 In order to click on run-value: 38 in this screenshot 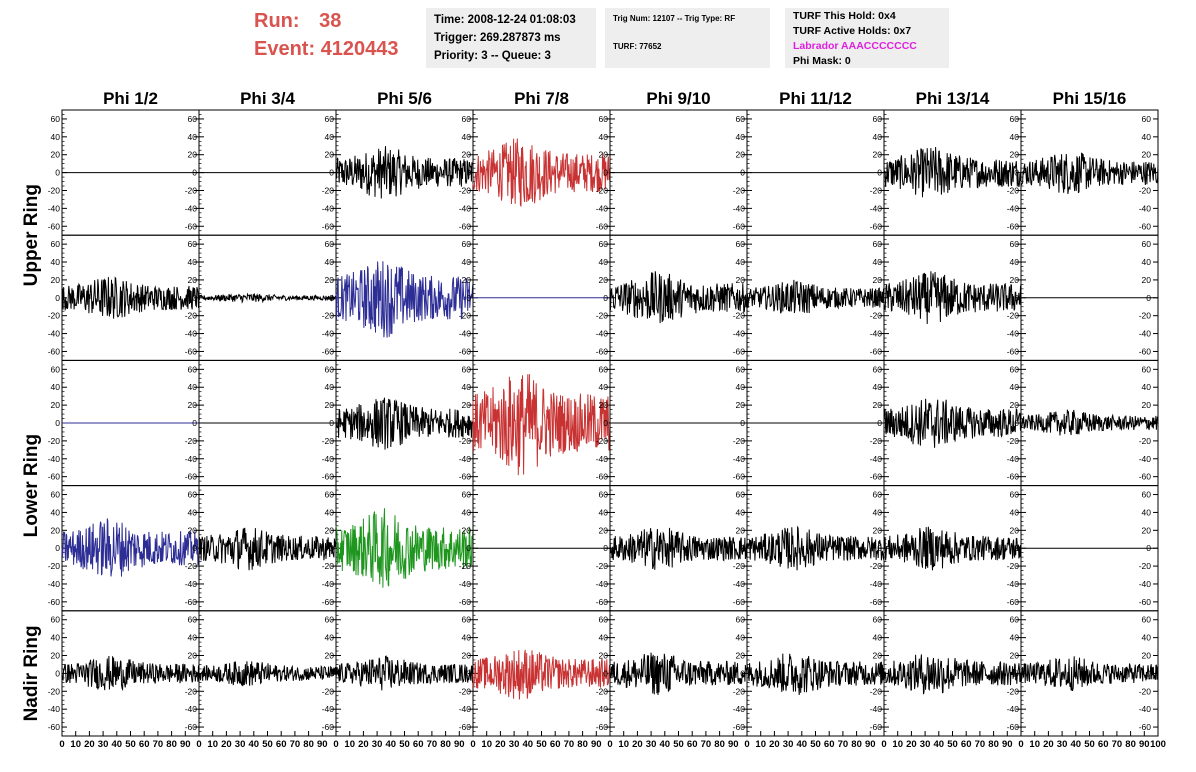, I will do `click(330, 21)`.